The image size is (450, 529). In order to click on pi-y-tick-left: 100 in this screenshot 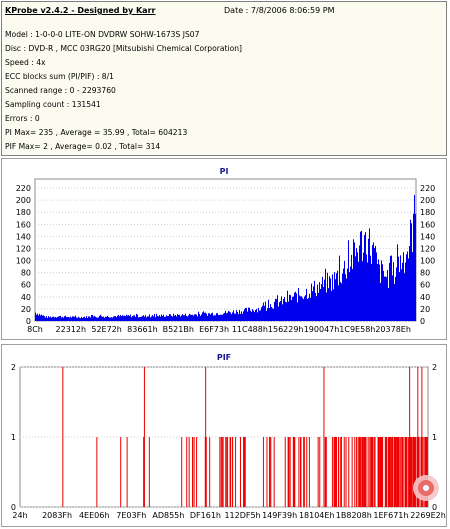, I will do `click(23, 261)`.